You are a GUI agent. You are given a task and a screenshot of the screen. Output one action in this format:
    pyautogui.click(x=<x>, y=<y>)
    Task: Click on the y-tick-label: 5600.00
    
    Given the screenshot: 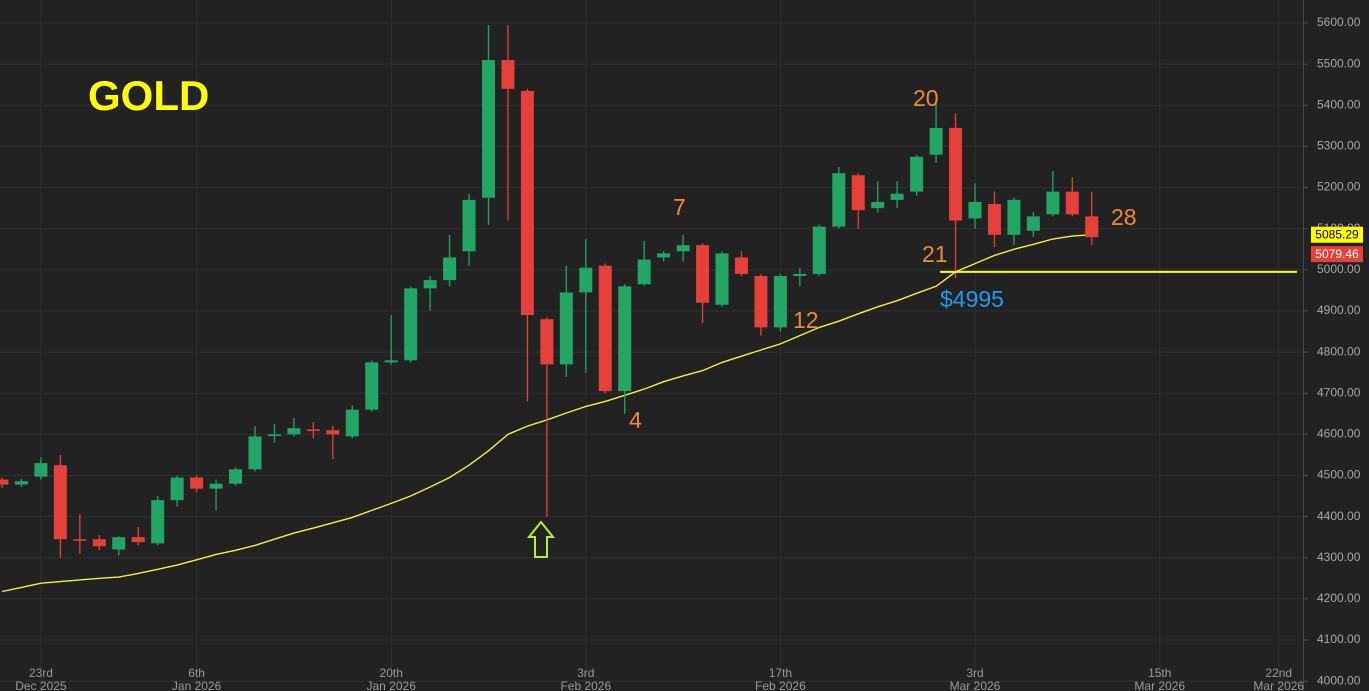 What is the action you would take?
    pyautogui.click(x=1339, y=22)
    